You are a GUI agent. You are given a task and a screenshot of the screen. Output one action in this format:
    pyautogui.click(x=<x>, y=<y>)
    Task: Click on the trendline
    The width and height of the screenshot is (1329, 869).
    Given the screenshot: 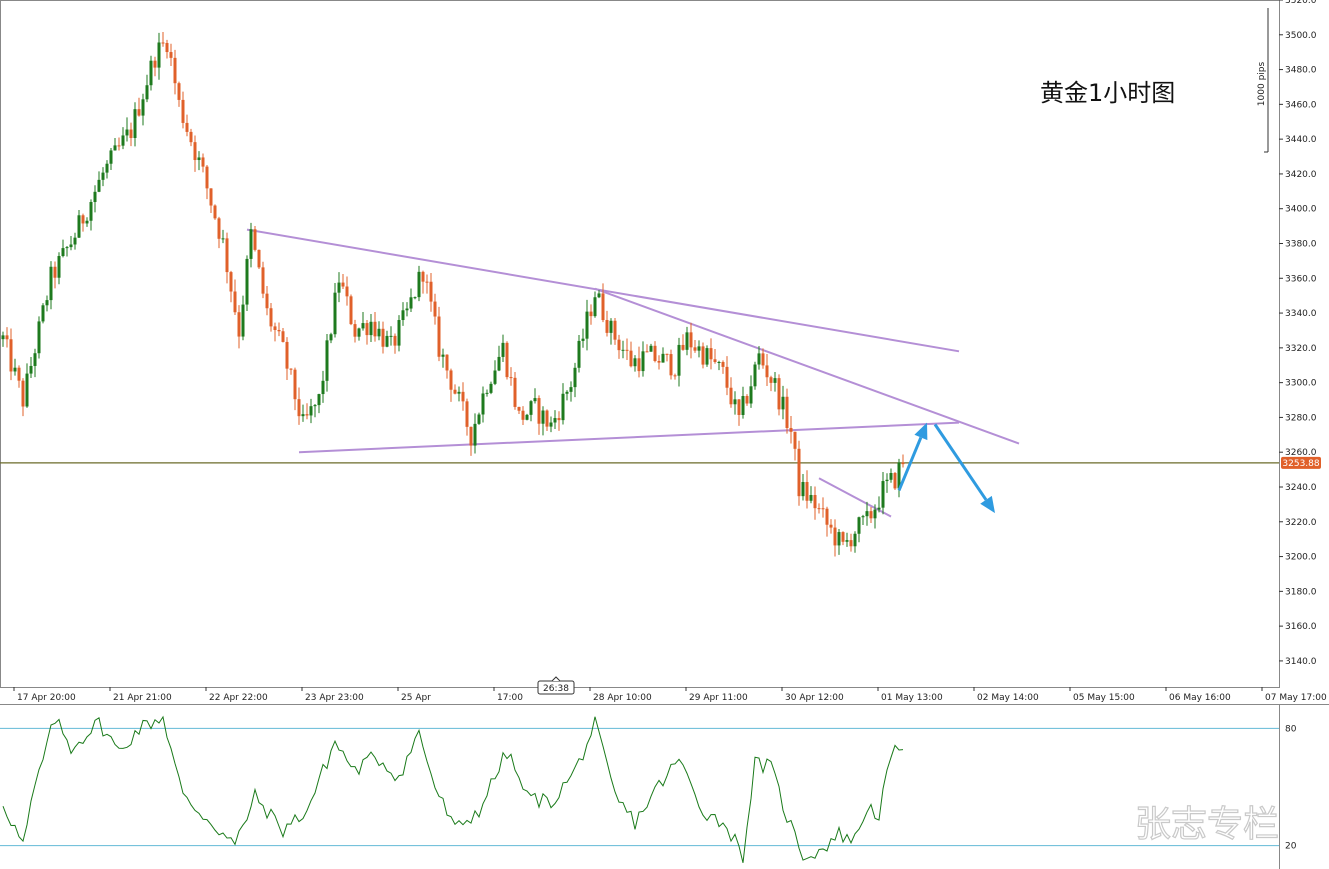 What is the action you would take?
    pyautogui.click(x=629, y=437)
    